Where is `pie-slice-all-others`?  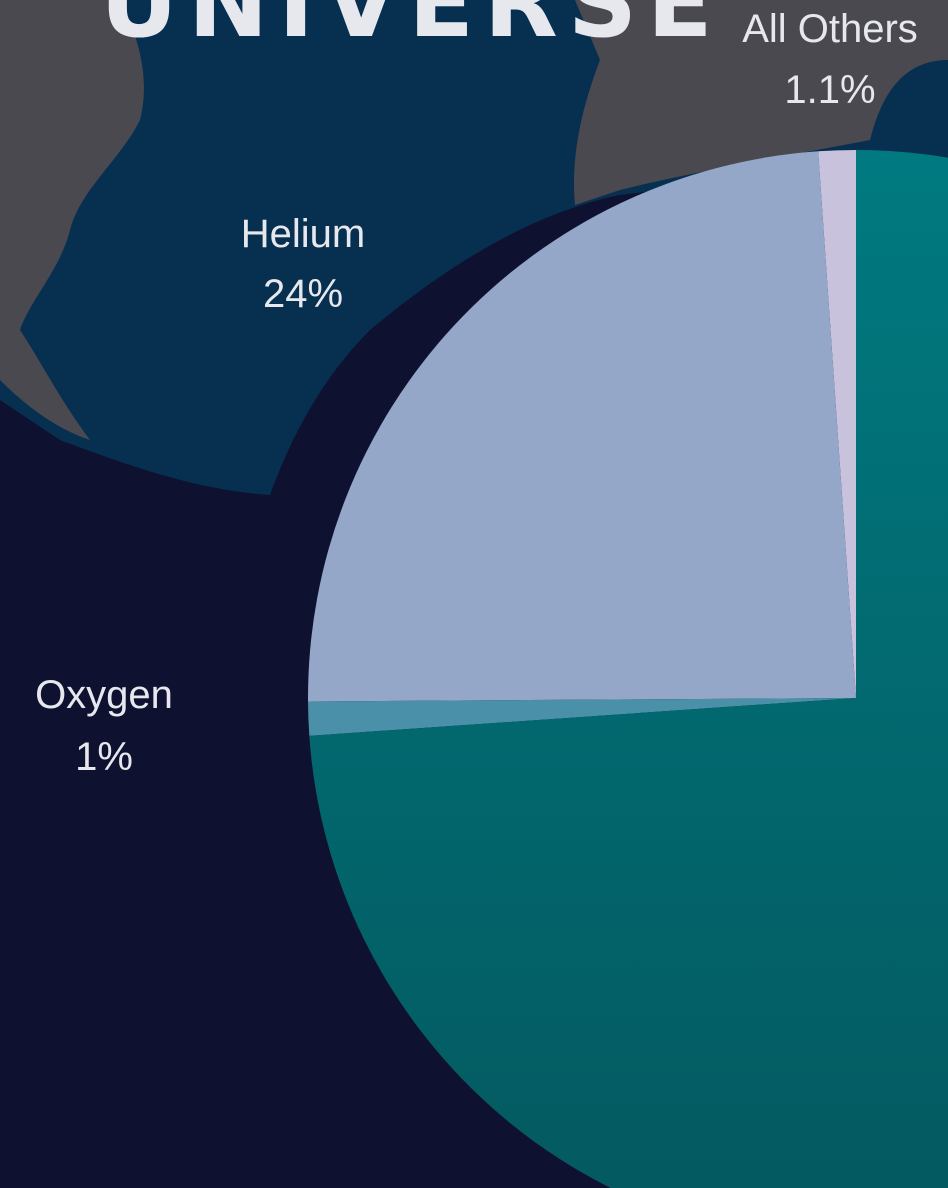
pie-slice-all-others is located at coordinates (837, 424).